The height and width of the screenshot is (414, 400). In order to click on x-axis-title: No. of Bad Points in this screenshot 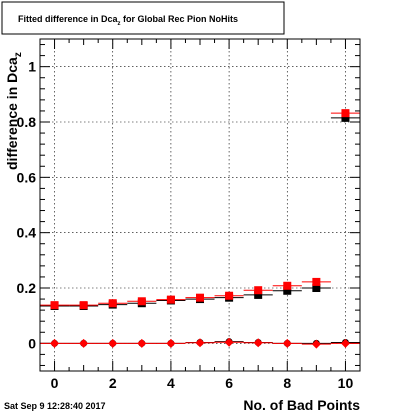, I will do `click(301, 405)`.